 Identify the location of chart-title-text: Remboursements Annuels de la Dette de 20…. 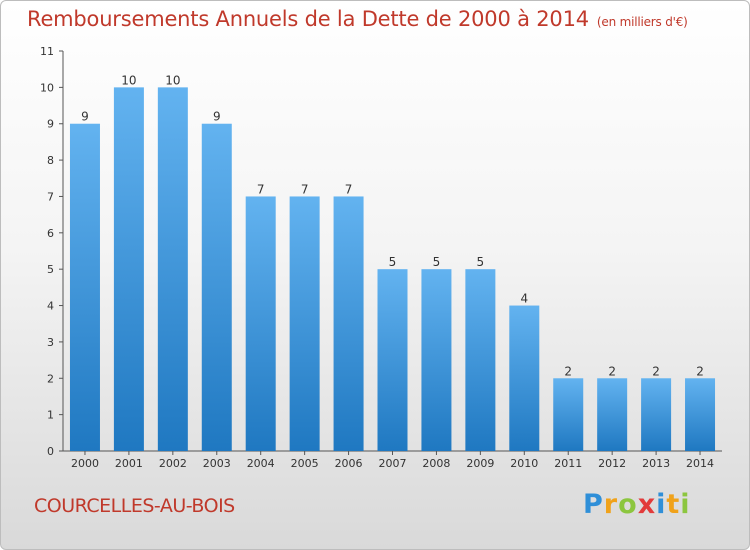
(308, 19).